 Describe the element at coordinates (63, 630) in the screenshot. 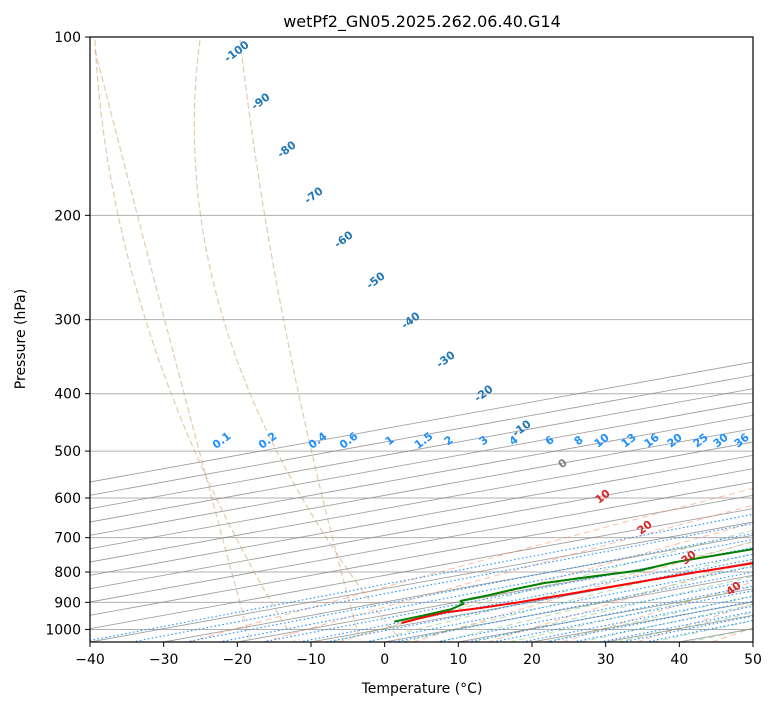

I see `y-tick-label: 1000` at that location.